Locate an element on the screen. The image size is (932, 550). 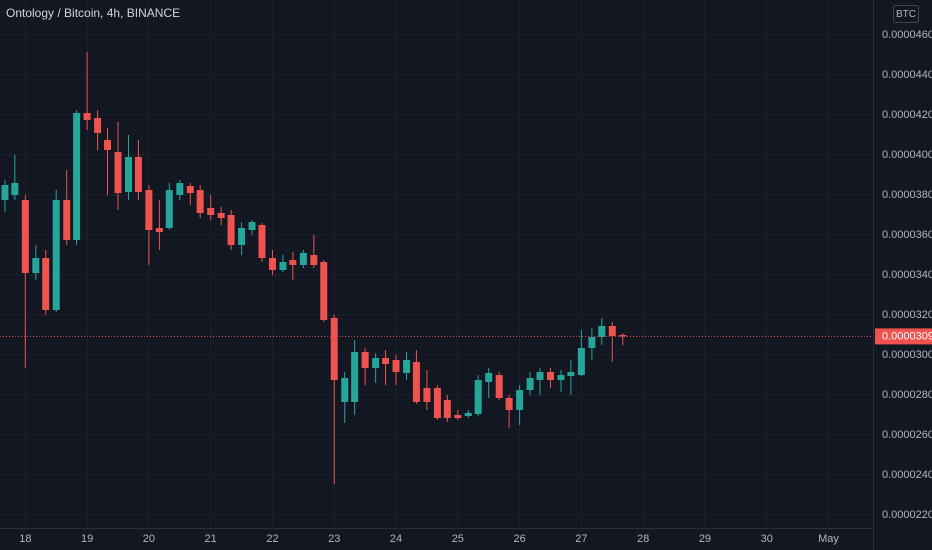
currency-label: BTC is located at coordinates (906, 14).